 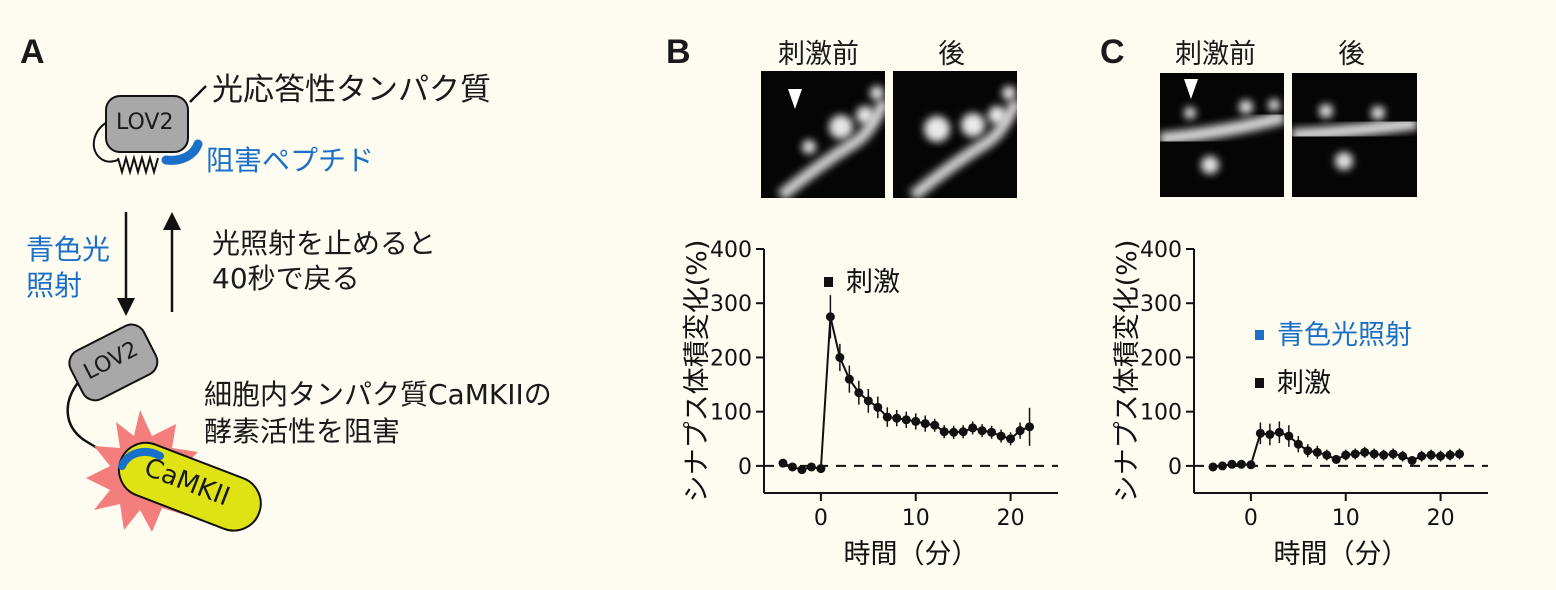 What do you see at coordinates (324, 243) in the screenshot?
I see `recovery-line-1: 光照射を止めると` at bounding box center [324, 243].